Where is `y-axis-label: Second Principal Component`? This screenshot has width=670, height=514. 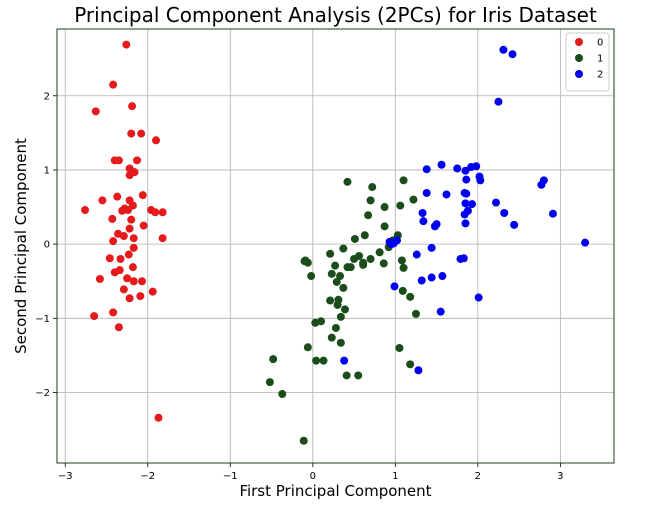 y-axis-label: Second Principal Component is located at coordinates (21, 246).